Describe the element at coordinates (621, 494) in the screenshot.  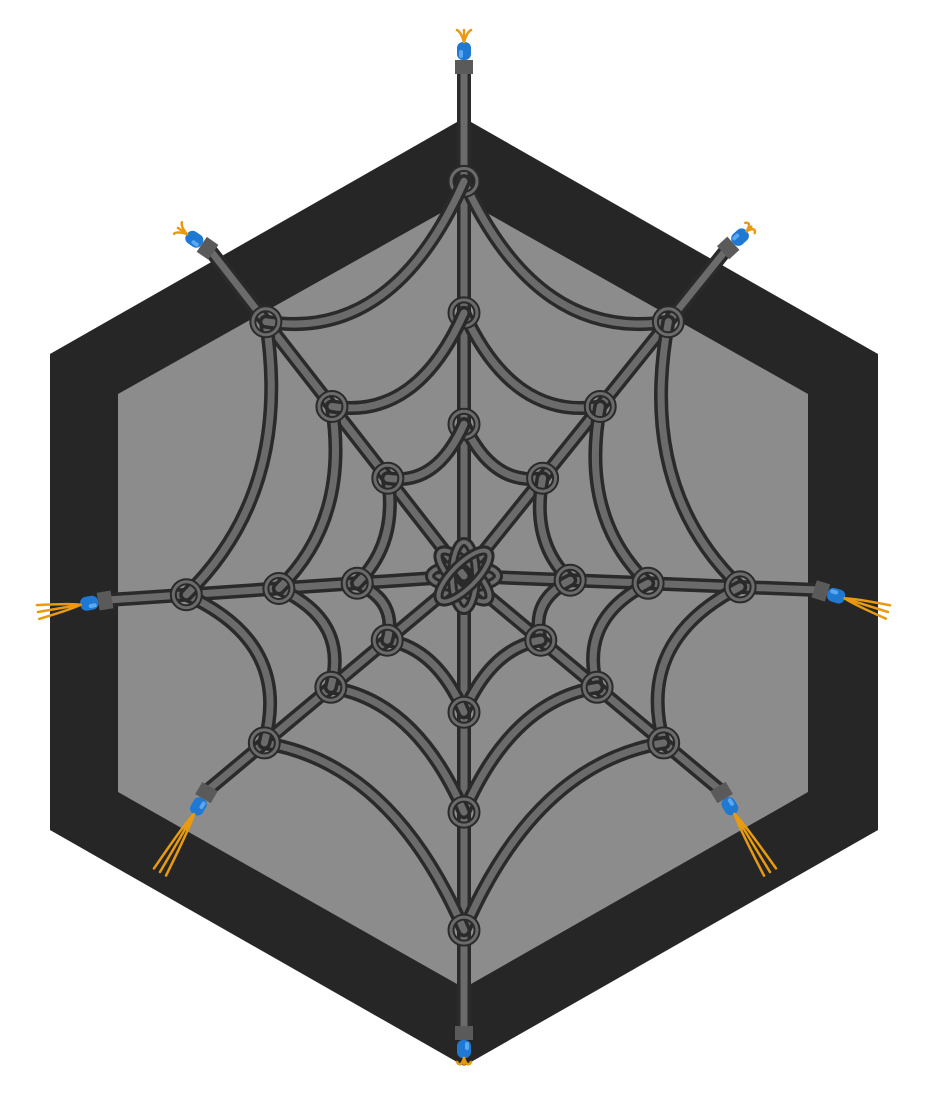
I see `spiral-strand-1-1-highlight` at that location.